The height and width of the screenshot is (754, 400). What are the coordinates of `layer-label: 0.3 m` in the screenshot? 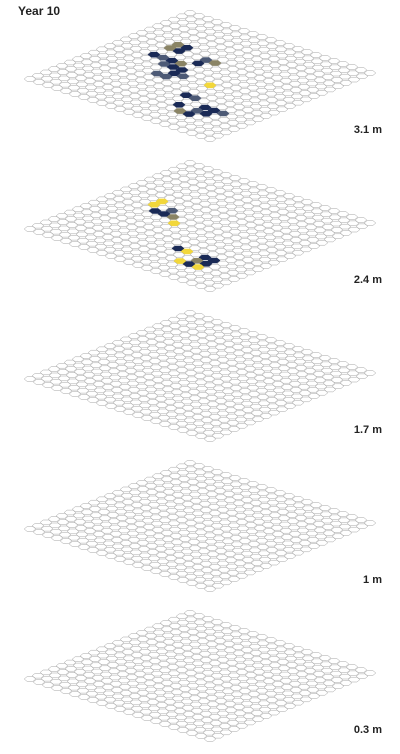 It's located at (367, 730).